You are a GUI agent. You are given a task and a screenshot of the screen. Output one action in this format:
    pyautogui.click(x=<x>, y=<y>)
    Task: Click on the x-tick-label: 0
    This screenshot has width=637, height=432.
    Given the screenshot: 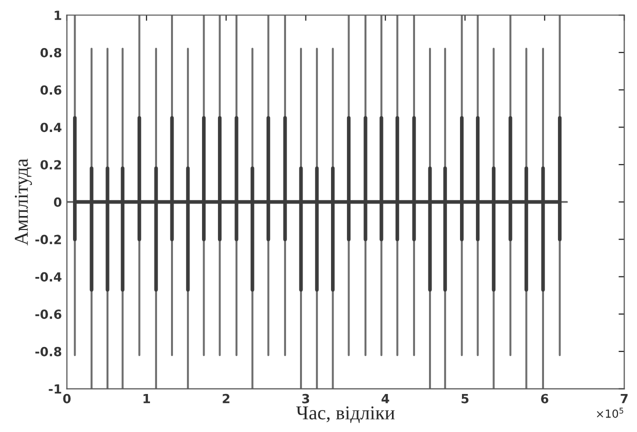 What is the action you would take?
    pyautogui.click(x=67, y=399)
    